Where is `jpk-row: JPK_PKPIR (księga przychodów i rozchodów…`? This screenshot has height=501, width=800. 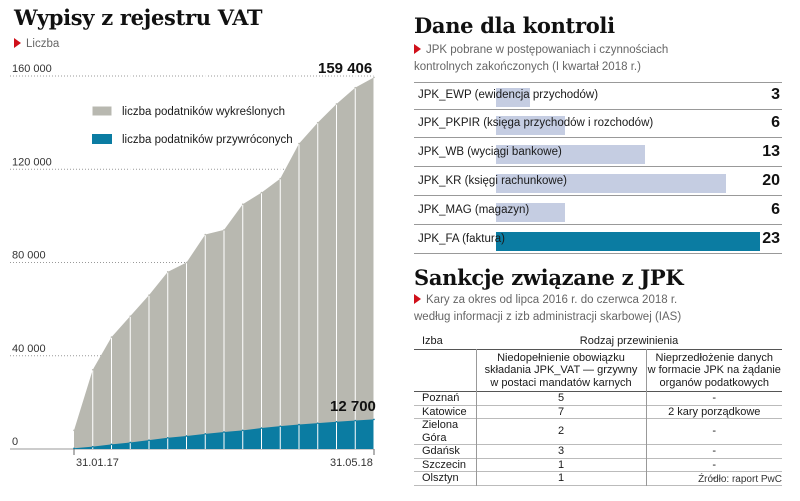
jpk-row: JPK_PKPIR (księga przychodów i rozchodów… is located at coordinates (598, 124).